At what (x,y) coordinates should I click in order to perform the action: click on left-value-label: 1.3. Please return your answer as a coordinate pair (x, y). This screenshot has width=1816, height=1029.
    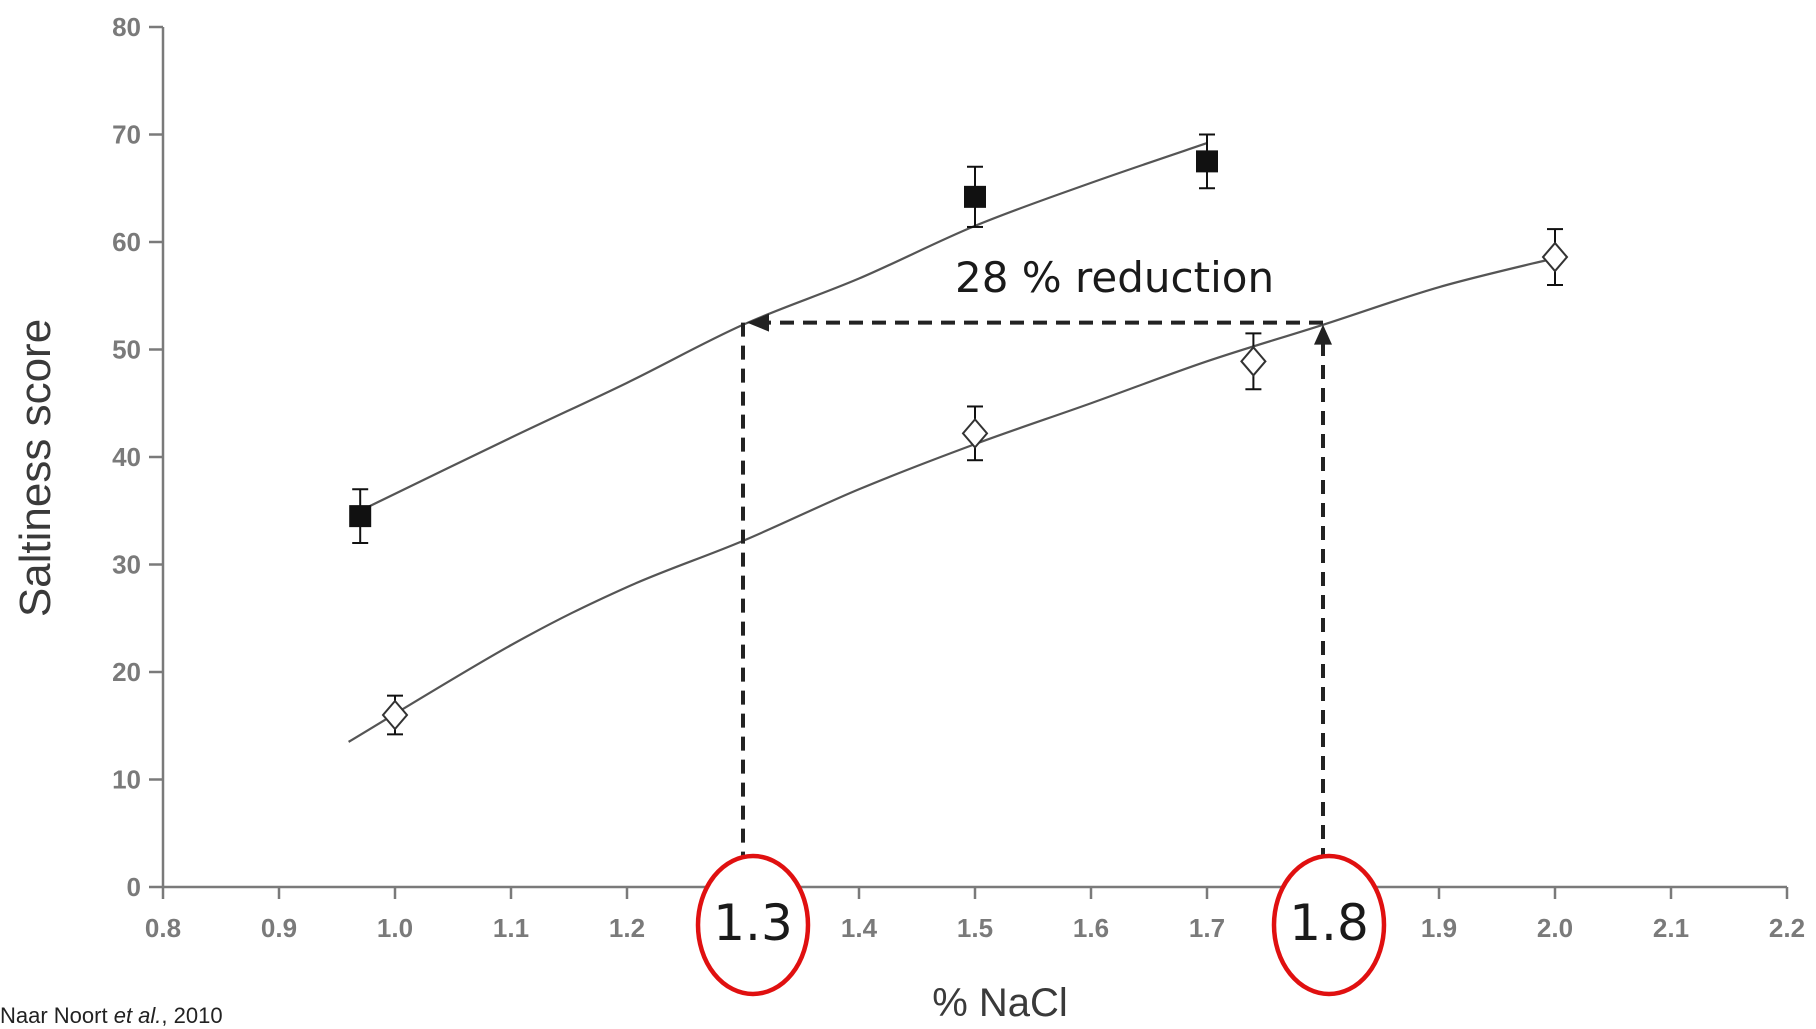
    Looking at the image, I should click on (753, 923).